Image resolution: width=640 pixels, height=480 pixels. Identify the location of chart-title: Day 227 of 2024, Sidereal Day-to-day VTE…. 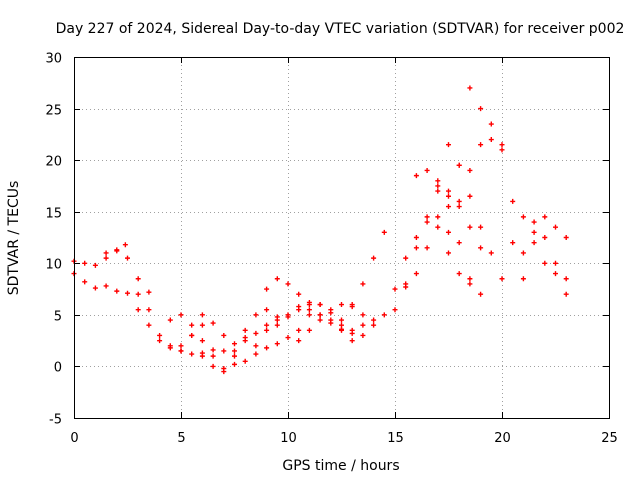
(340, 29).